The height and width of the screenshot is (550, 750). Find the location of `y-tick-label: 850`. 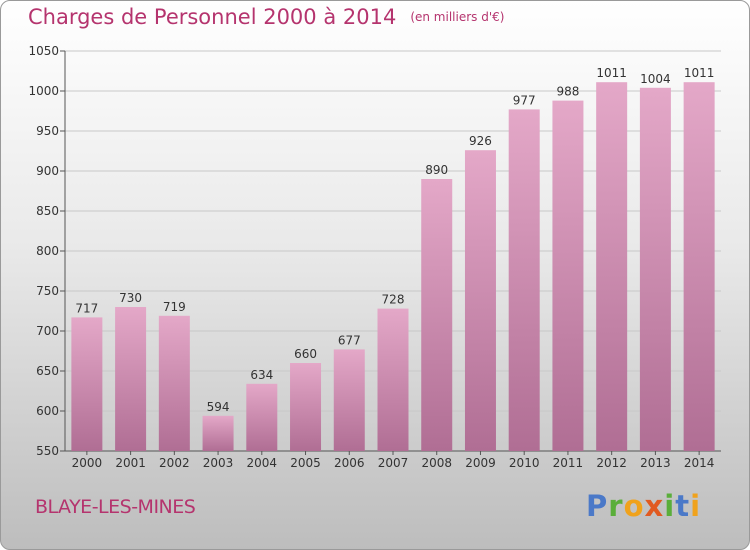

y-tick-label: 850 is located at coordinates (47, 211).